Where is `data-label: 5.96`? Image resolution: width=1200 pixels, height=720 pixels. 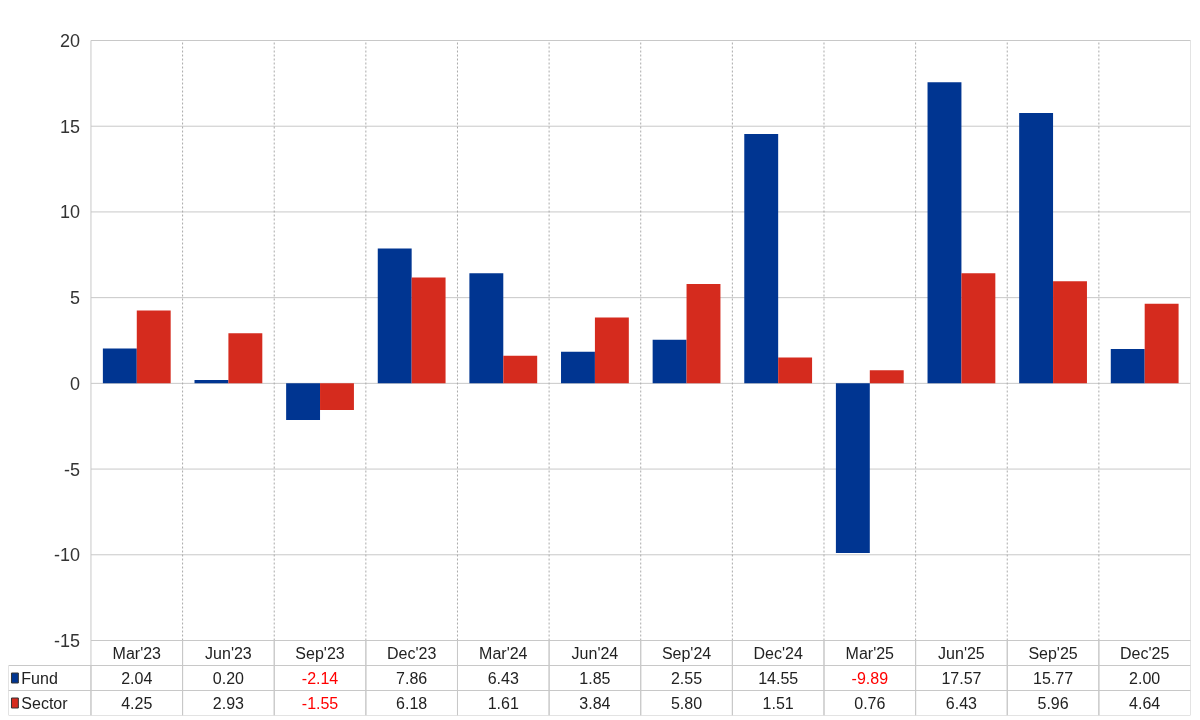
data-label: 5.96 is located at coordinates (1053, 703).